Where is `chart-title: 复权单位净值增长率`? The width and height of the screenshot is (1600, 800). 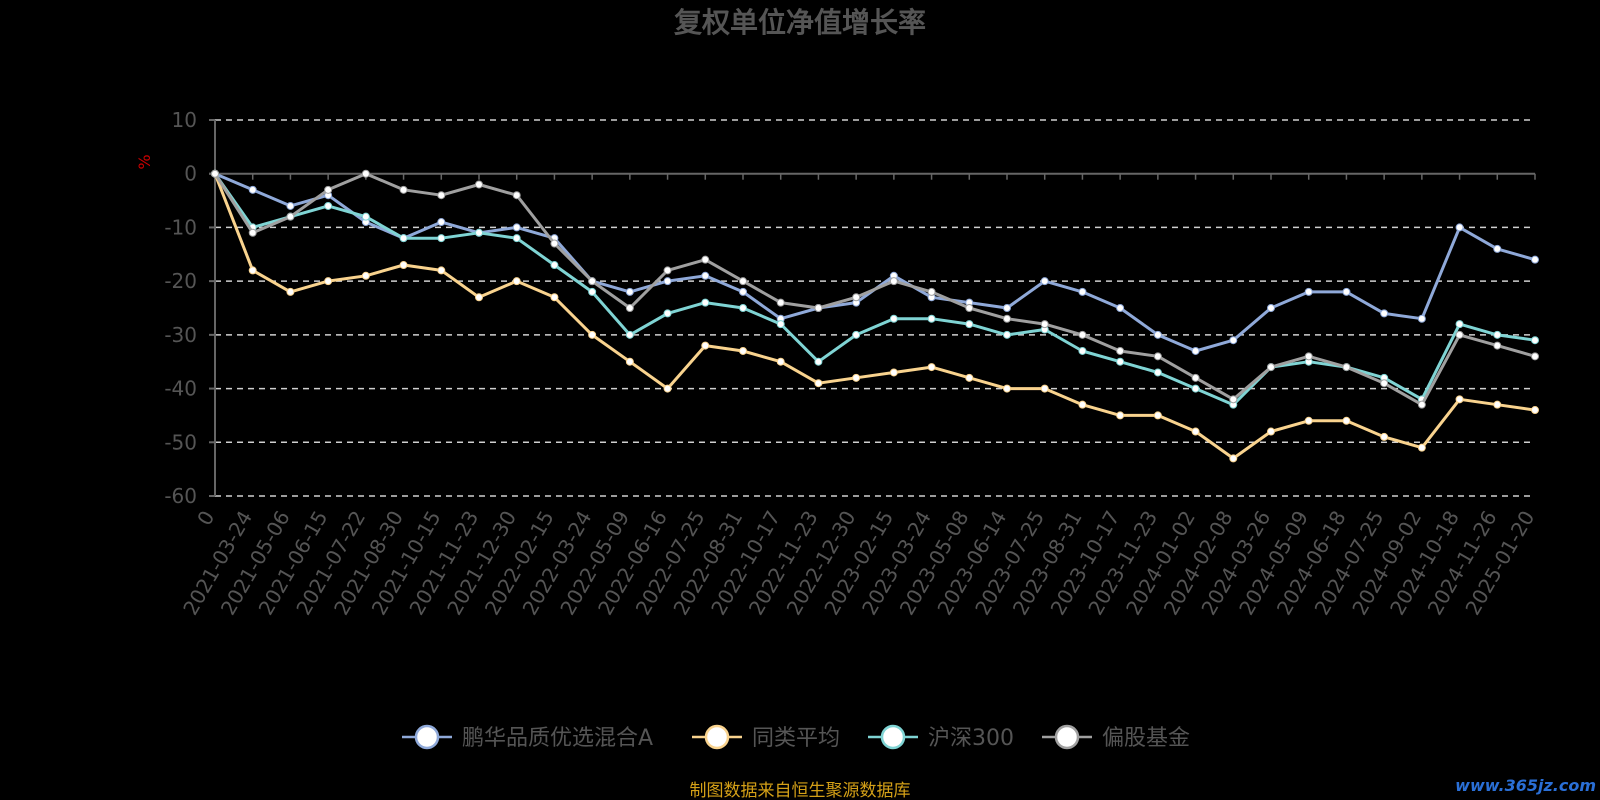
chart-title: 复权单位净值增长率 is located at coordinates (800, 22).